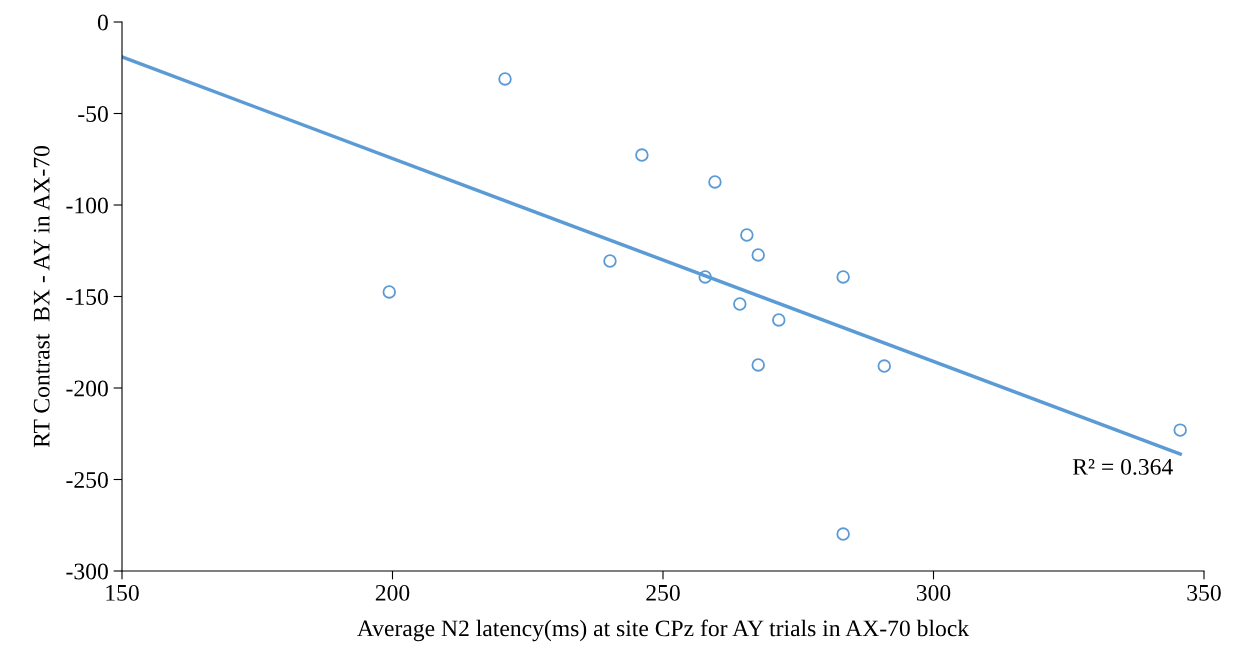 Image resolution: width=1236 pixels, height=659 pixels. Describe the element at coordinates (663, 592) in the screenshot. I see `x-tick-label: 250` at that location.